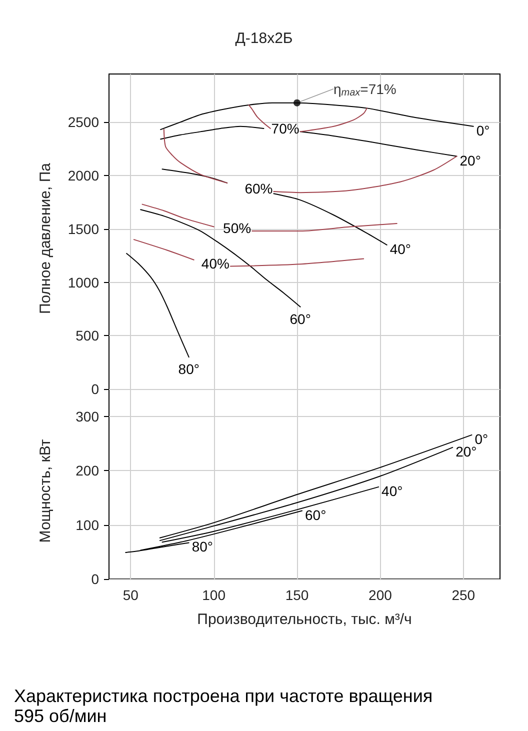  Describe the element at coordinates (88, 416) in the screenshot. I see `y-tick-label: 300` at that location.